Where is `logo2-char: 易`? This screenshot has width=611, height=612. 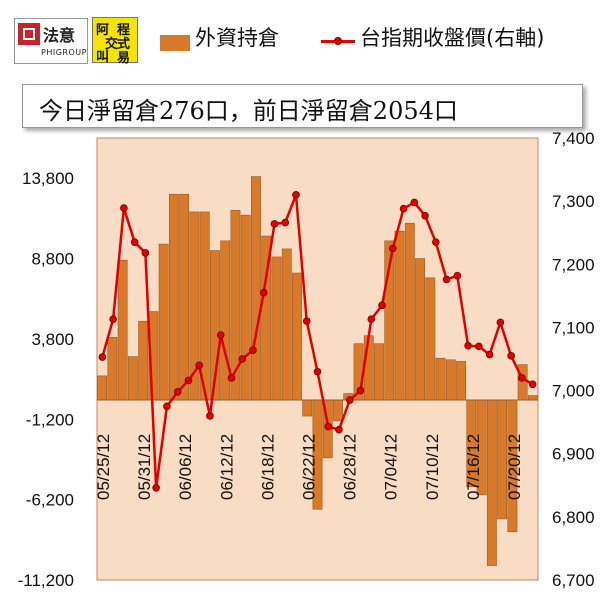
logo2-char: 易 is located at coordinates (124, 58).